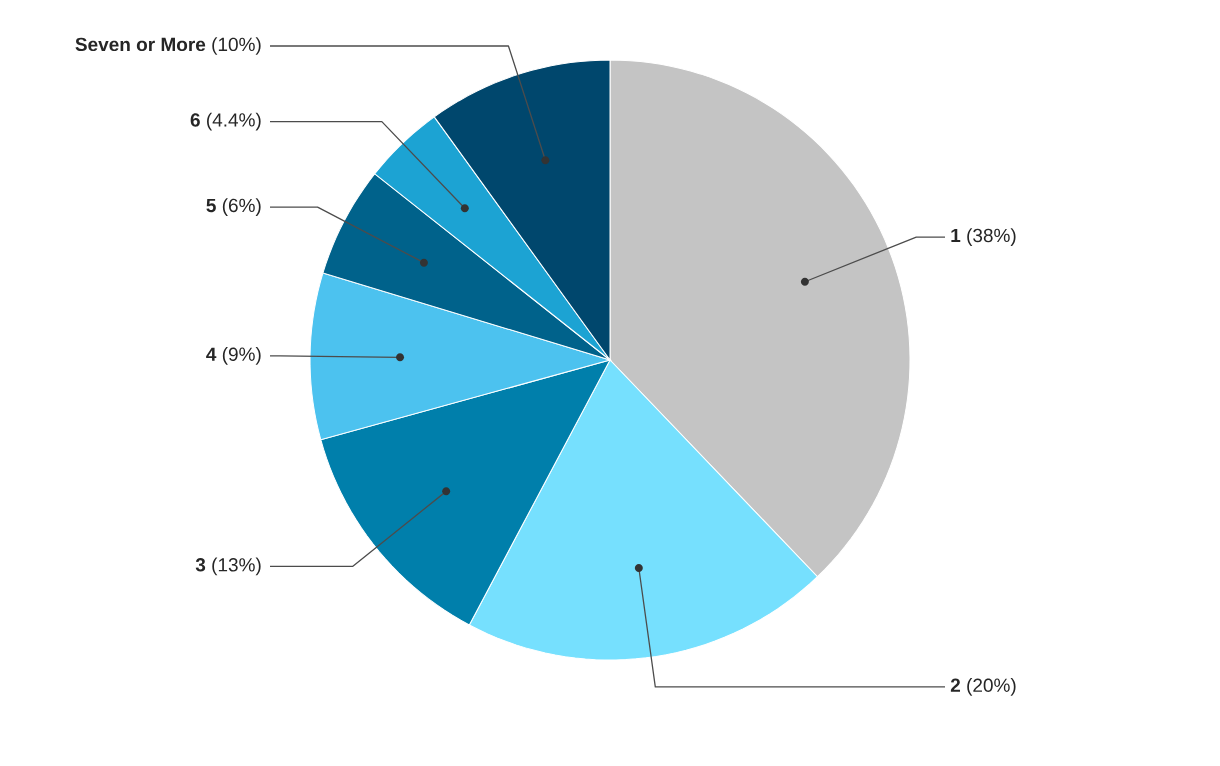 The image size is (1220, 766). What do you see at coordinates (211, 354) in the screenshot?
I see `slice-label: 4` at bounding box center [211, 354].